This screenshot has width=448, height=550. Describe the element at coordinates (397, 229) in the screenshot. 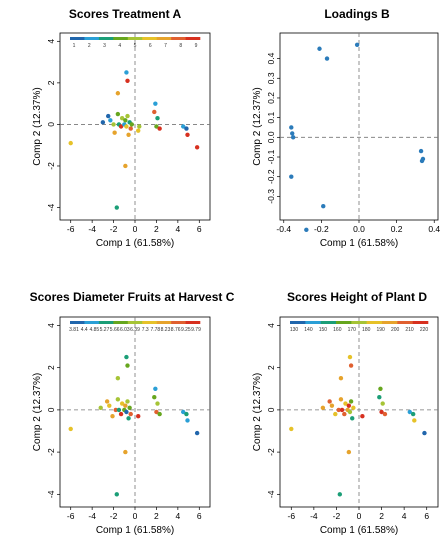

I see `x-tick-label: 0.2` at that location.